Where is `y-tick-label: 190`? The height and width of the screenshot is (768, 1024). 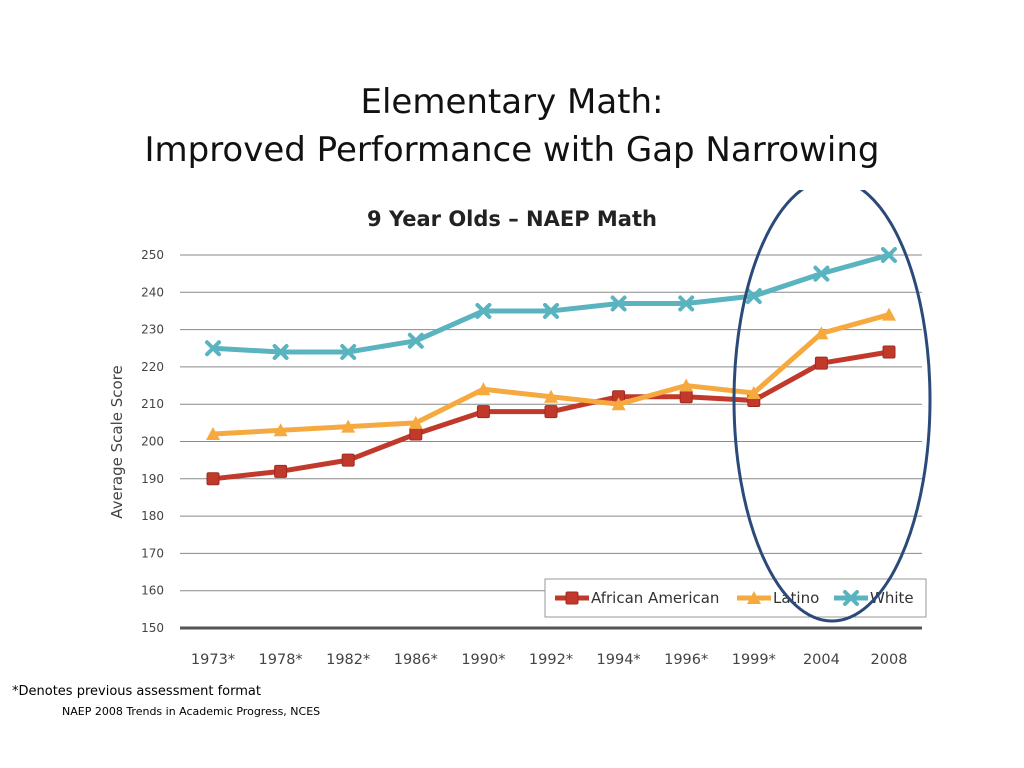 y-tick-label: 190 is located at coordinates (152, 479).